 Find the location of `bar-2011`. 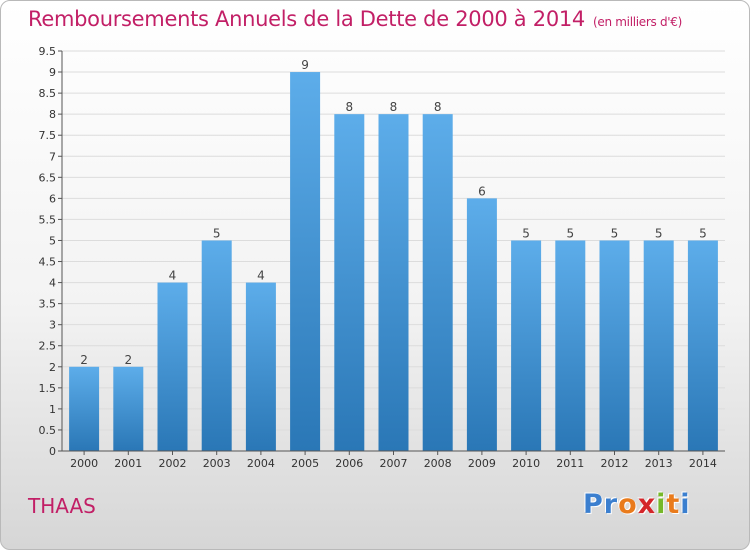

bar-2011 is located at coordinates (570, 345).